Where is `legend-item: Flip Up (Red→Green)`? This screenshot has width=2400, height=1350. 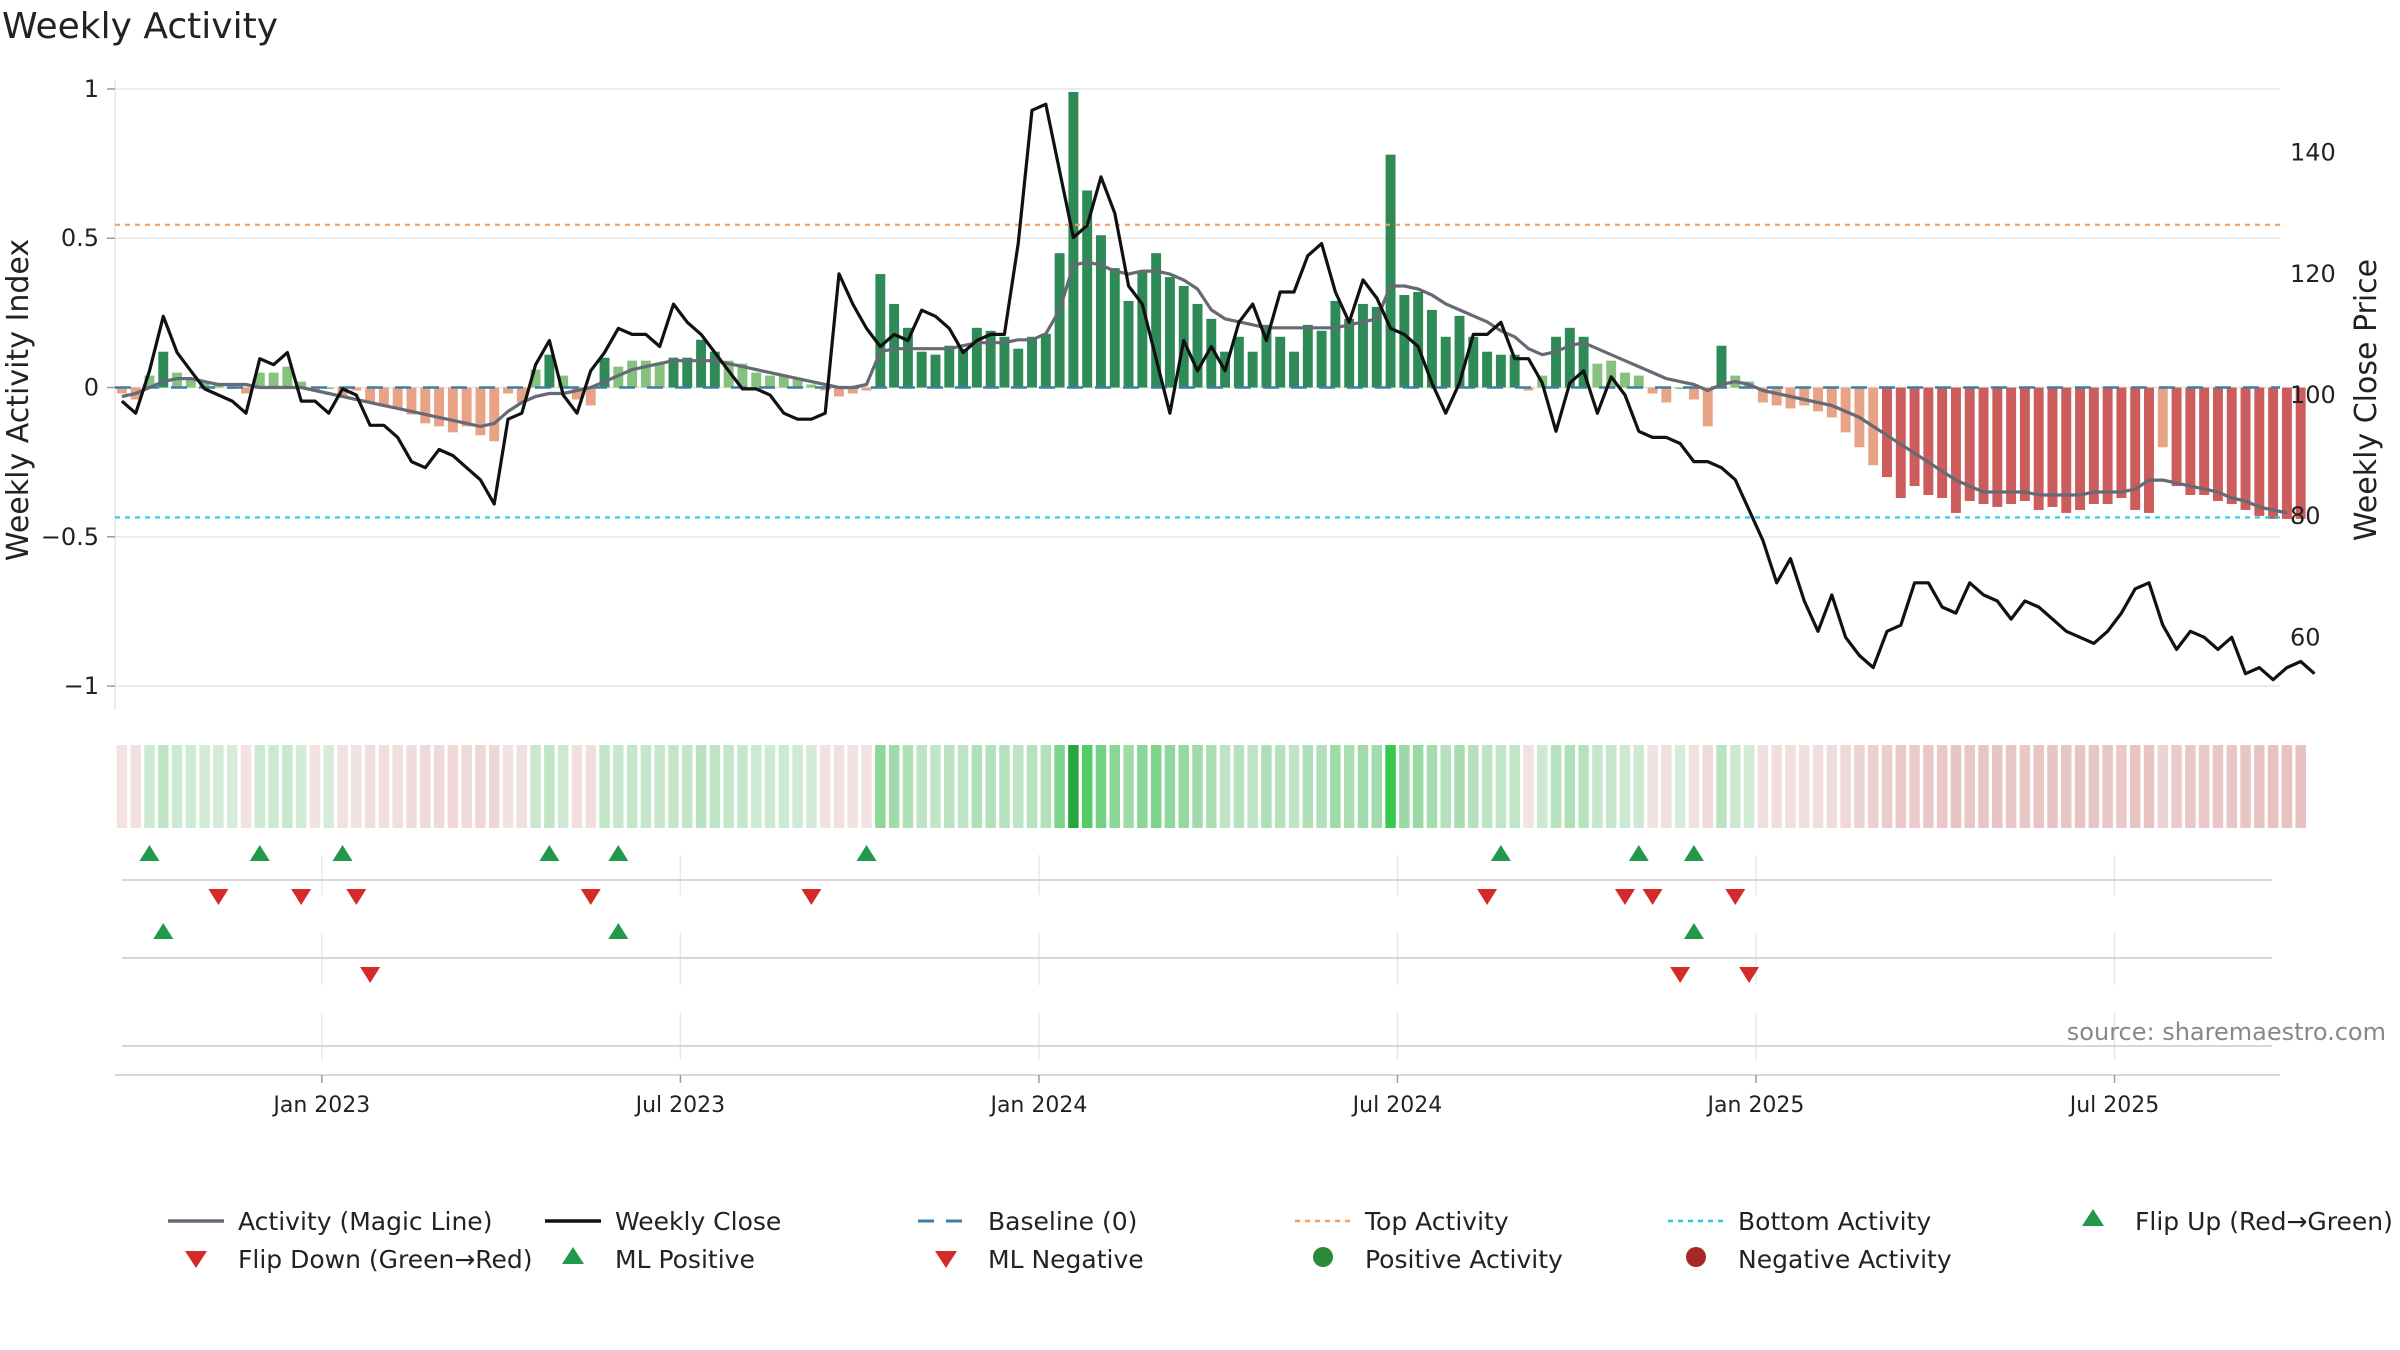
legend-item: Flip Up (Red→Green) is located at coordinates (2237, 1221).